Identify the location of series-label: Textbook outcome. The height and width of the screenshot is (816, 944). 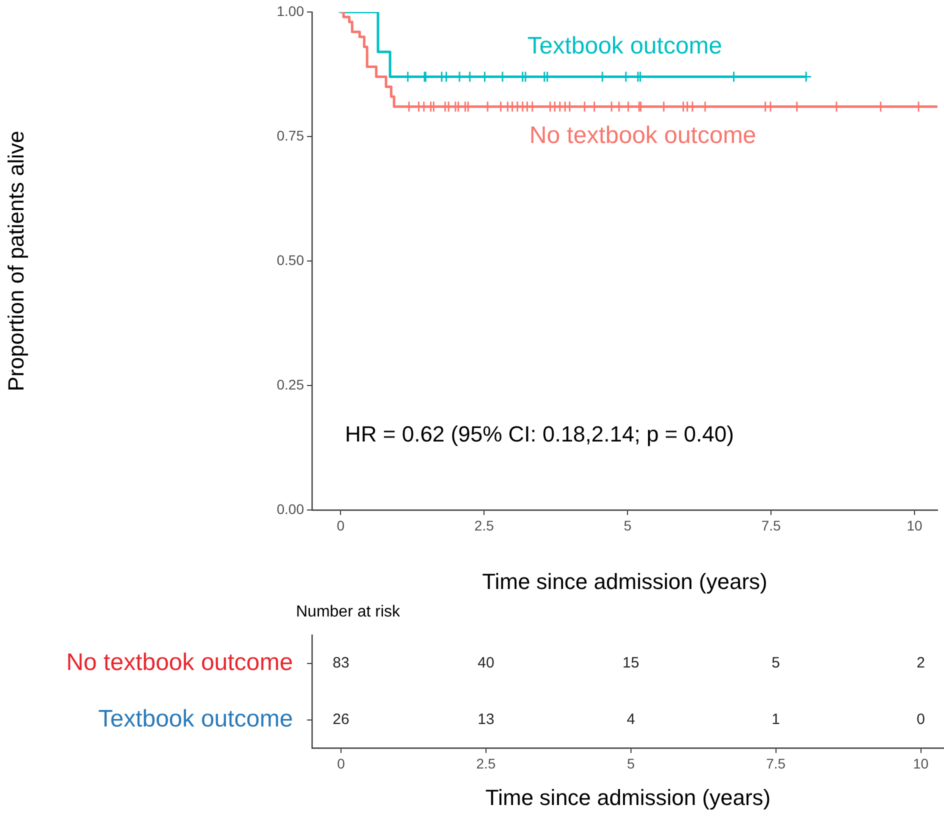
(624, 46).